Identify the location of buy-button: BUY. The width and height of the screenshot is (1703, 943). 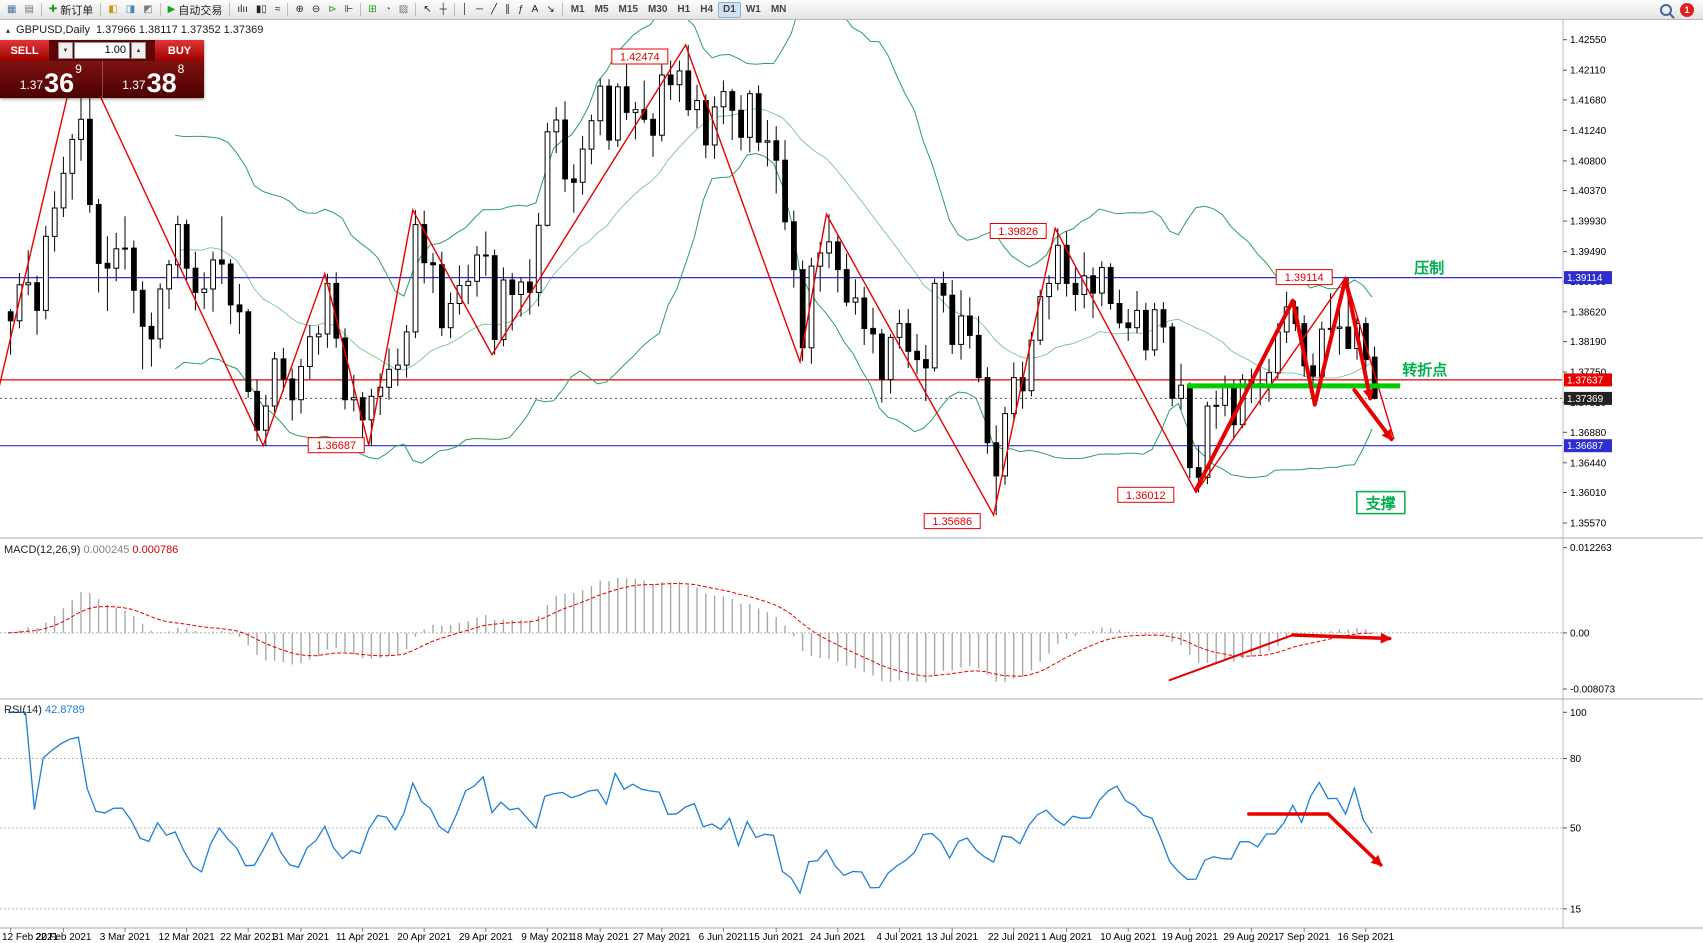
(179, 50).